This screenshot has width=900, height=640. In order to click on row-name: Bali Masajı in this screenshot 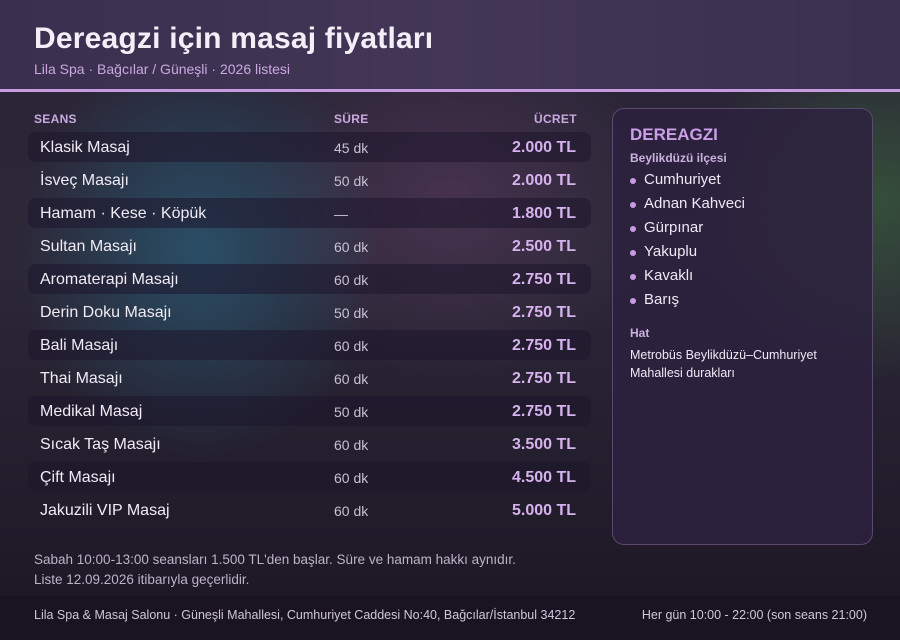, I will do `click(79, 345)`.